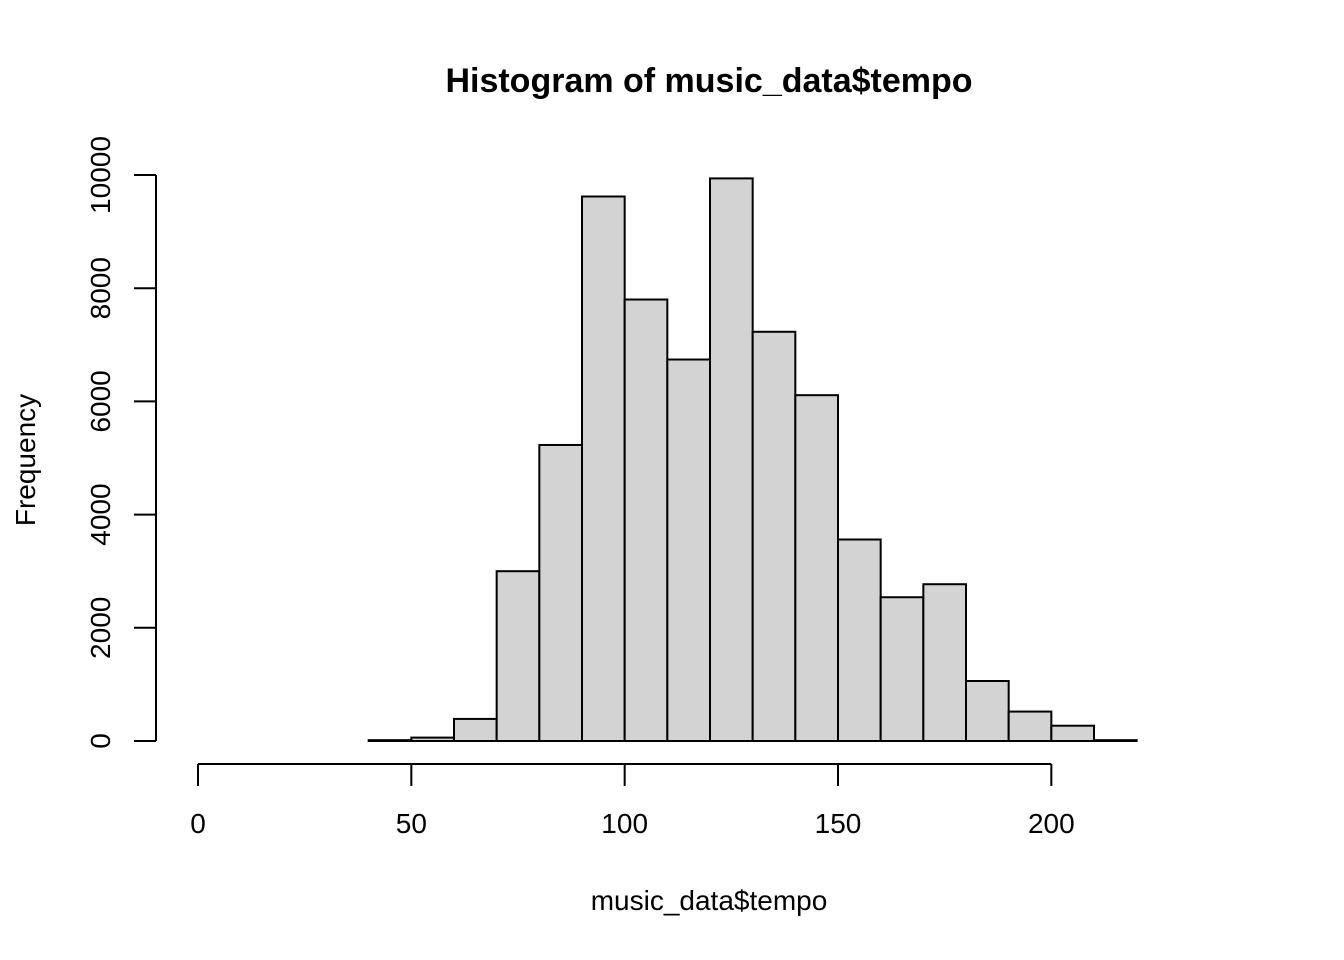  I want to click on x-tick-label: 100, so click(624, 823).